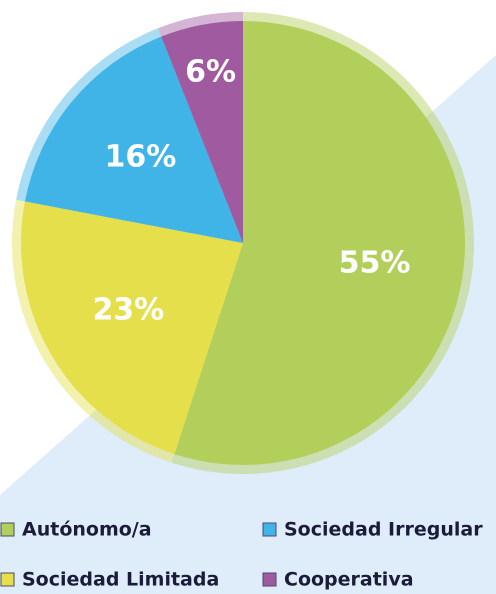  Describe the element at coordinates (128, 309) in the screenshot. I see `data-label: 23%` at that location.